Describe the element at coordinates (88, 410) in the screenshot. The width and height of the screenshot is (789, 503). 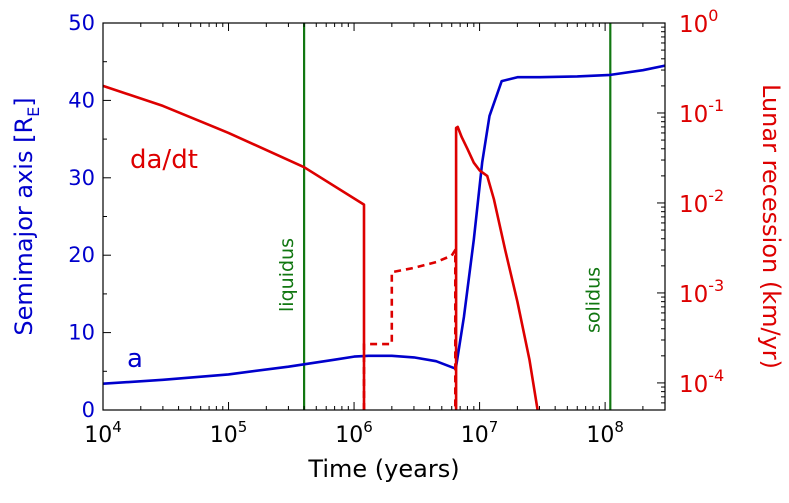
I see `y-left-tick-label: 0` at that location.